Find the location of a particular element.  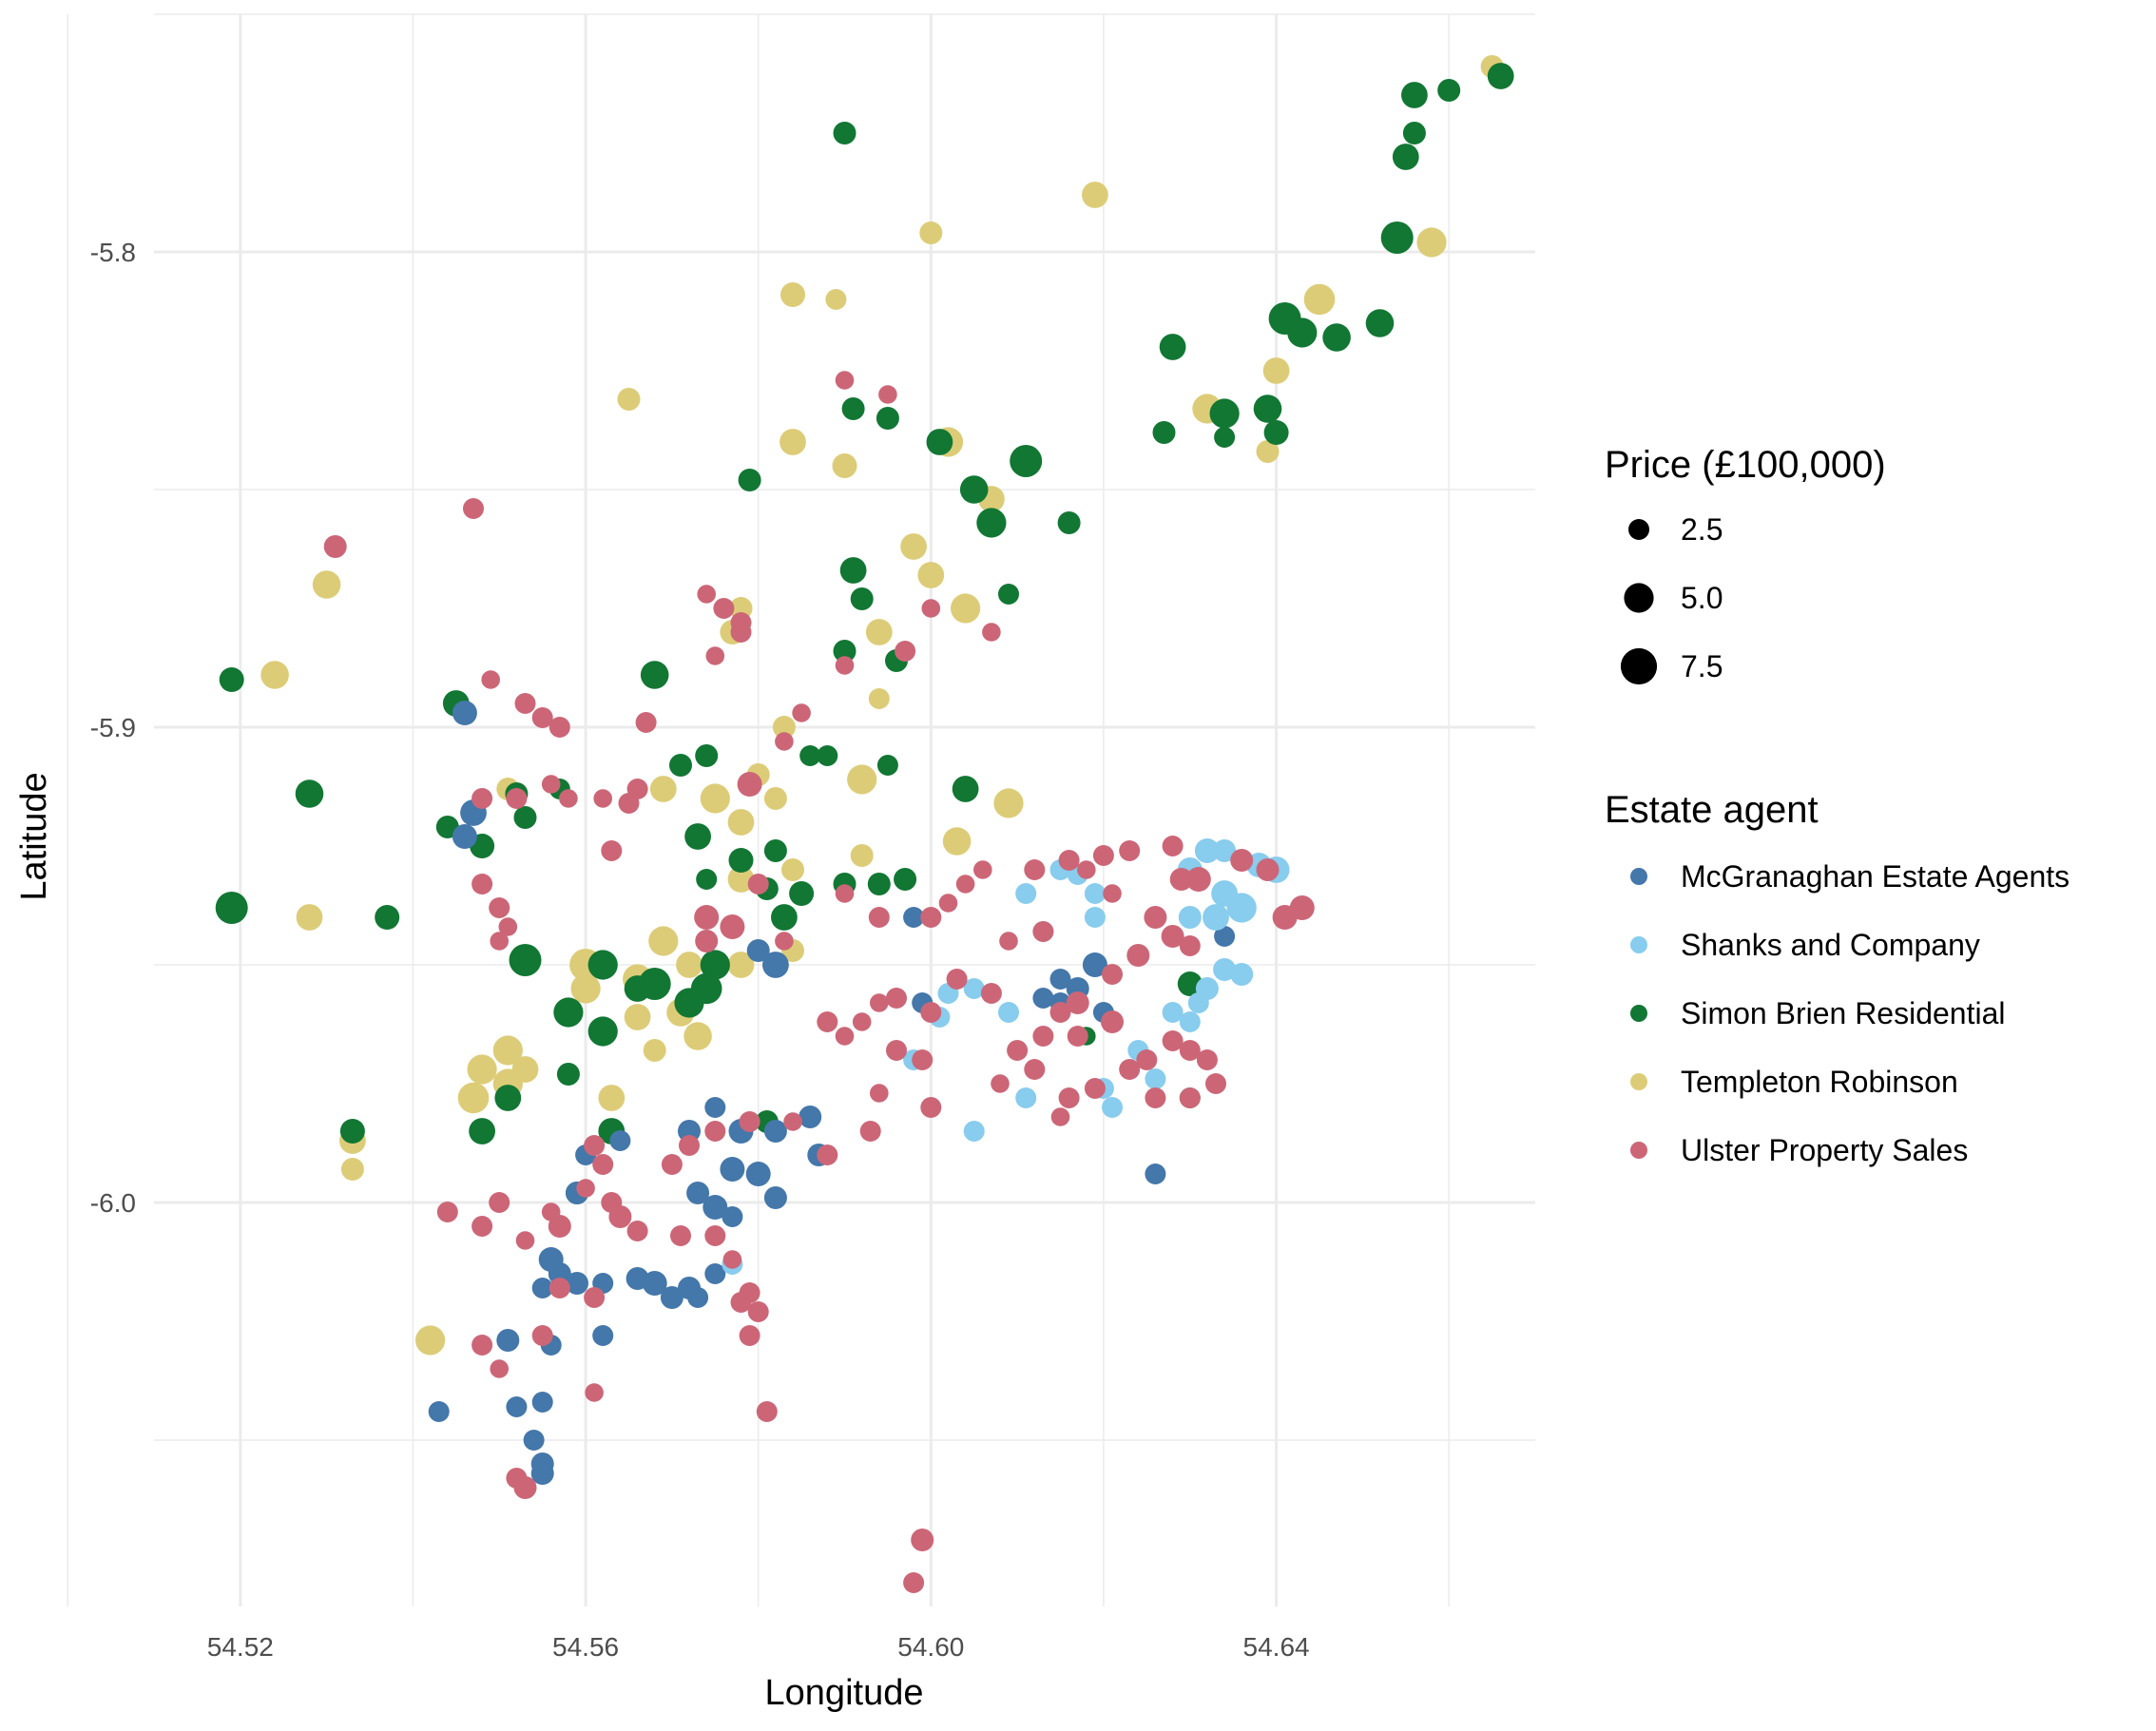

size-legend-key is located at coordinates (1639, 598).